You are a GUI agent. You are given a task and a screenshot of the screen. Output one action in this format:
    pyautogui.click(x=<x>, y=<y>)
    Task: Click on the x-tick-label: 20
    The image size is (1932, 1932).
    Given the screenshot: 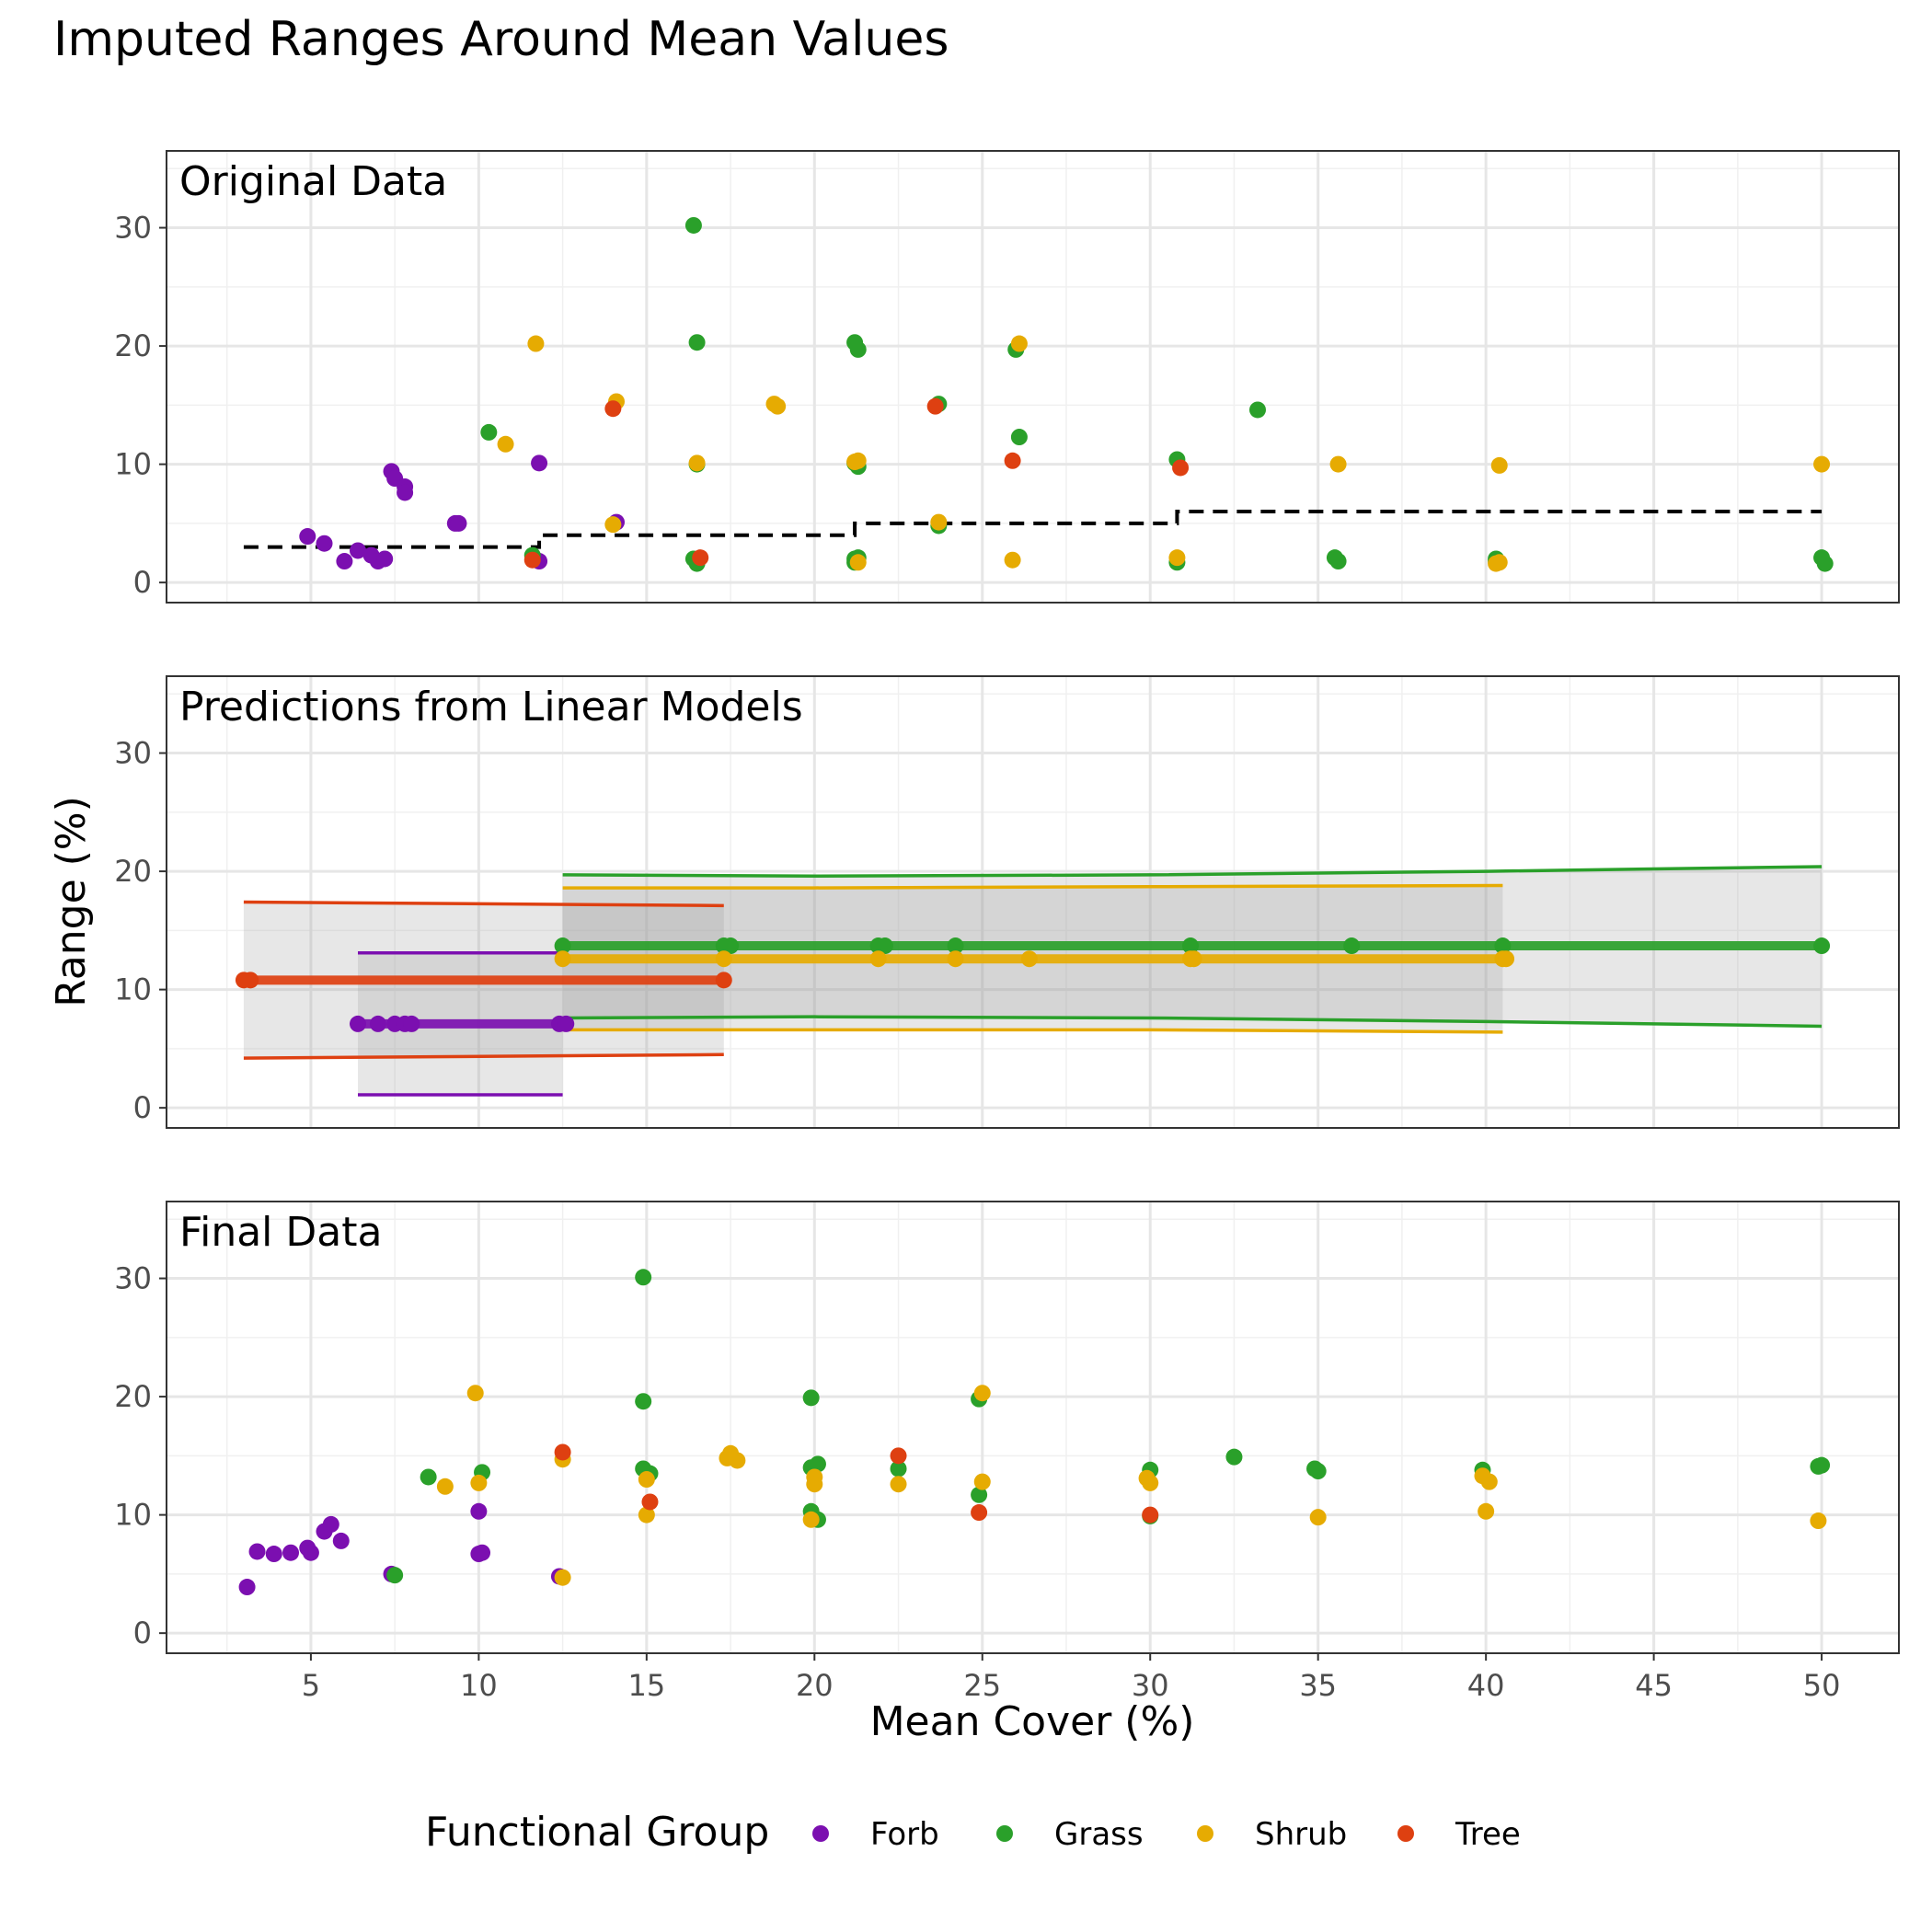 What is the action you would take?
    pyautogui.click(x=815, y=1685)
    